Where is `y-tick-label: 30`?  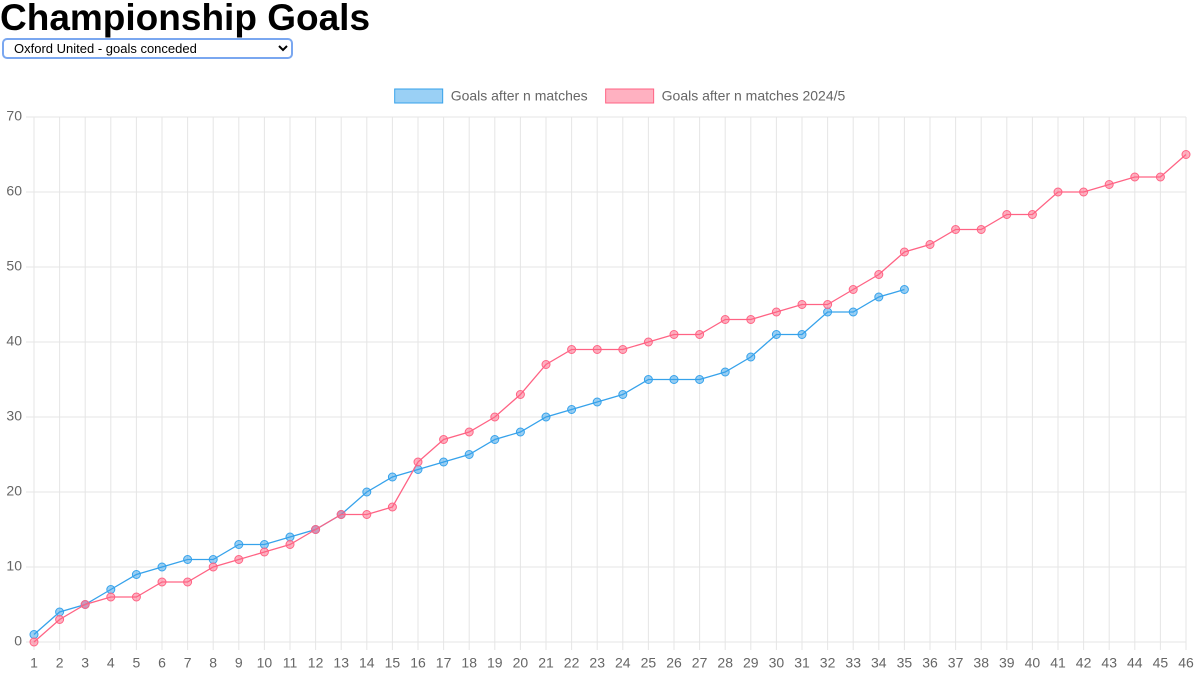
y-tick-label: 30 is located at coordinates (14, 416).